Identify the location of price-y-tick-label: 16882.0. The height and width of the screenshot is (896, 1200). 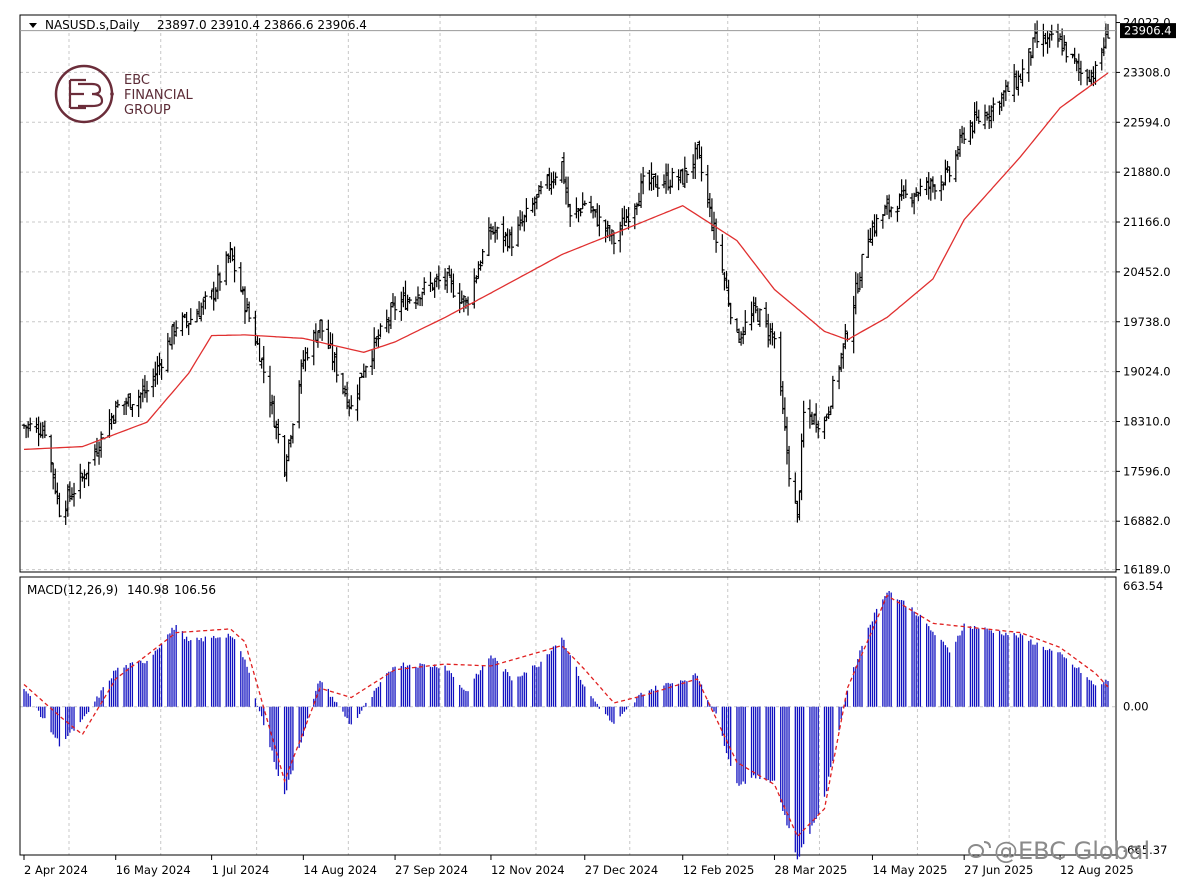
(1147, 521).